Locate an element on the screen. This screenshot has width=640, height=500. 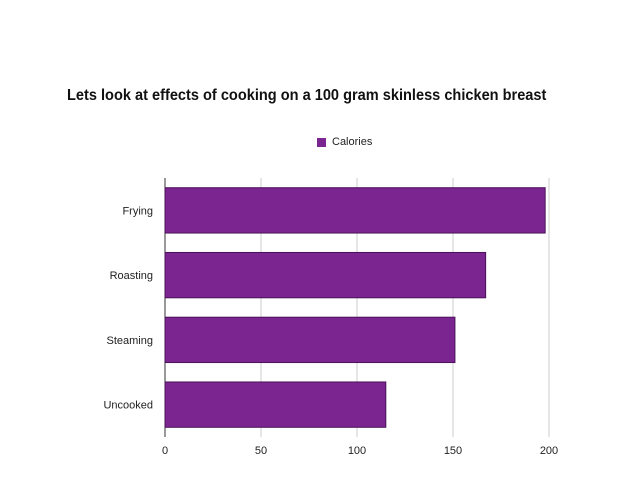
category-label-steaming: Steaming is located at coordinates (130, 341).